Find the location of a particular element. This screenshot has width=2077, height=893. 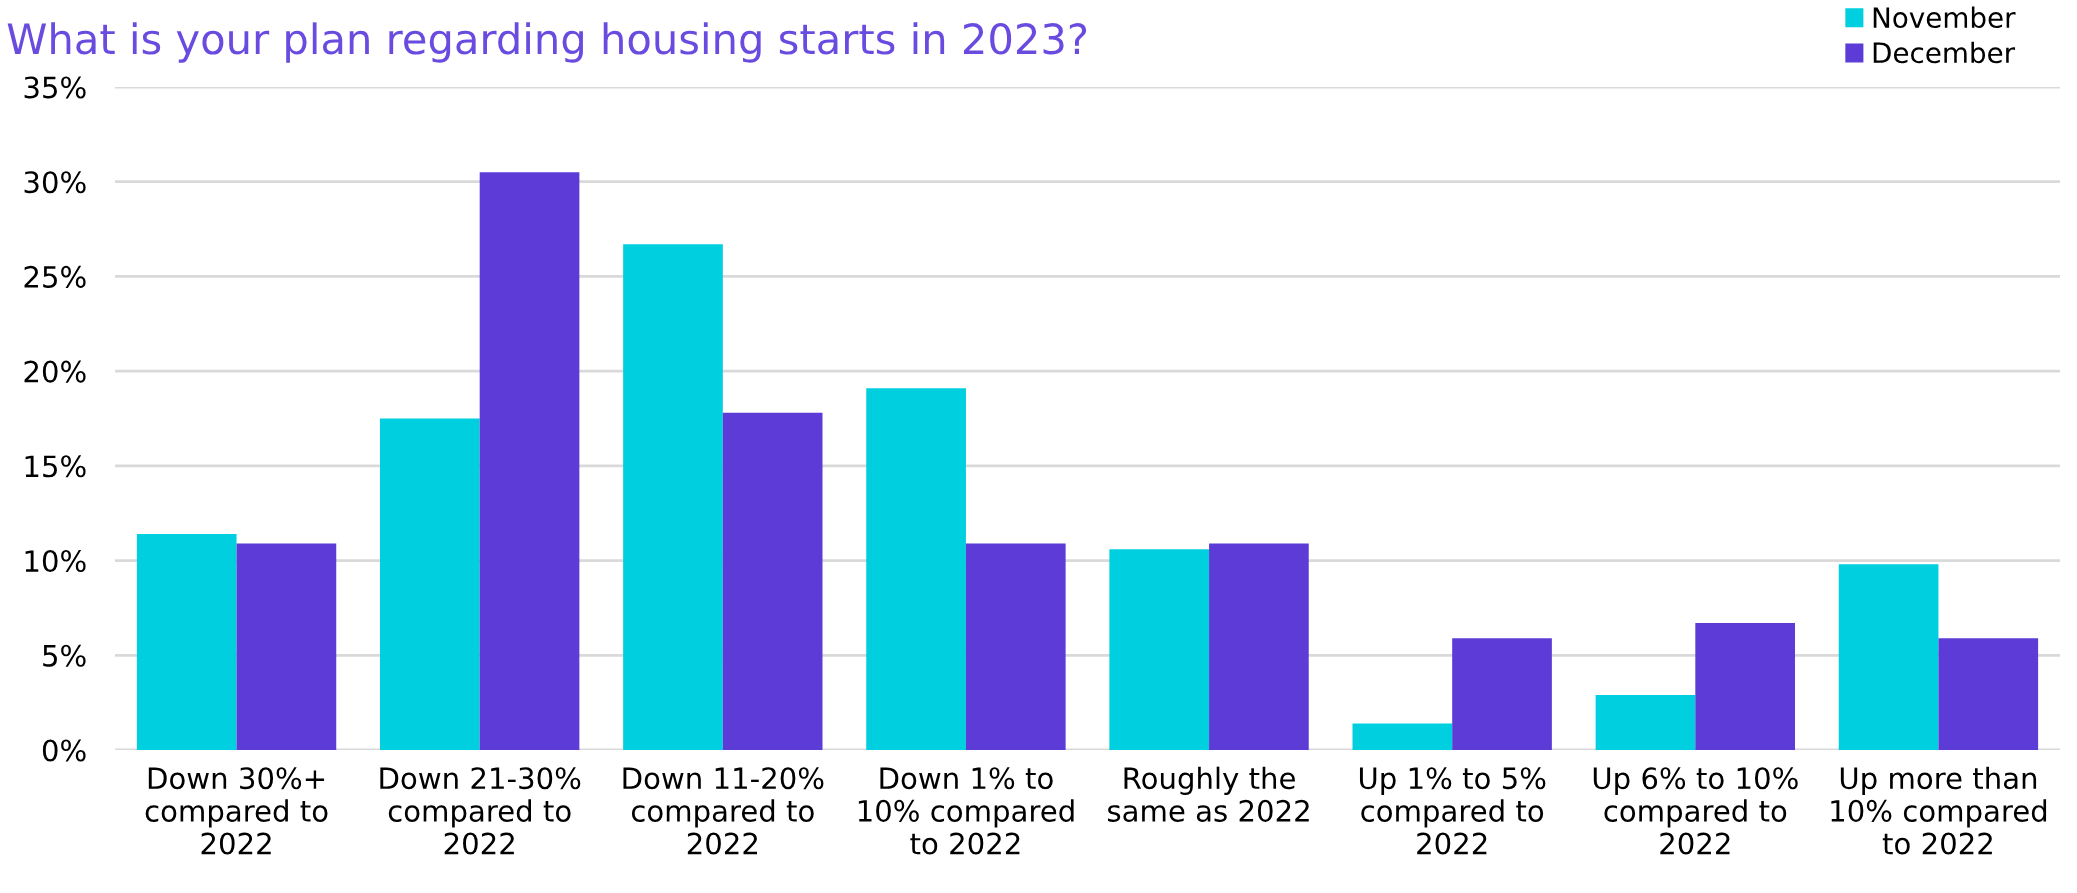

x-tick-label: Up more than 10% compared to 2022 is located at coordinates (1939, 810).